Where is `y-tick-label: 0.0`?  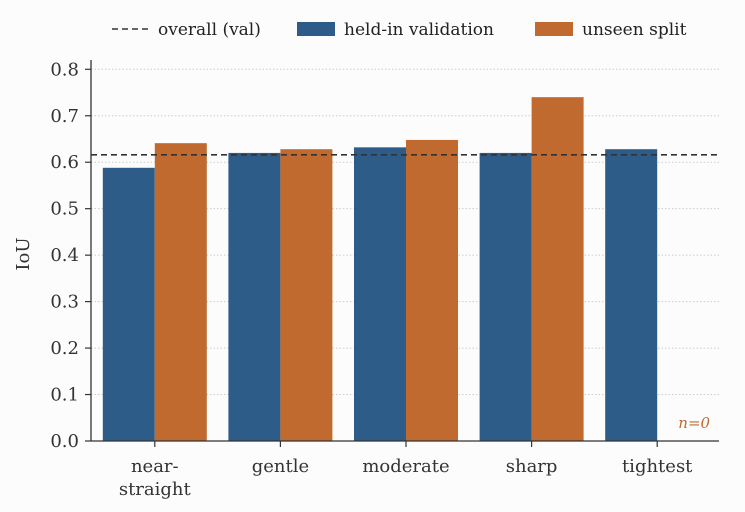
y-tick-label: 0.0 is located at coordinates (64, 441).